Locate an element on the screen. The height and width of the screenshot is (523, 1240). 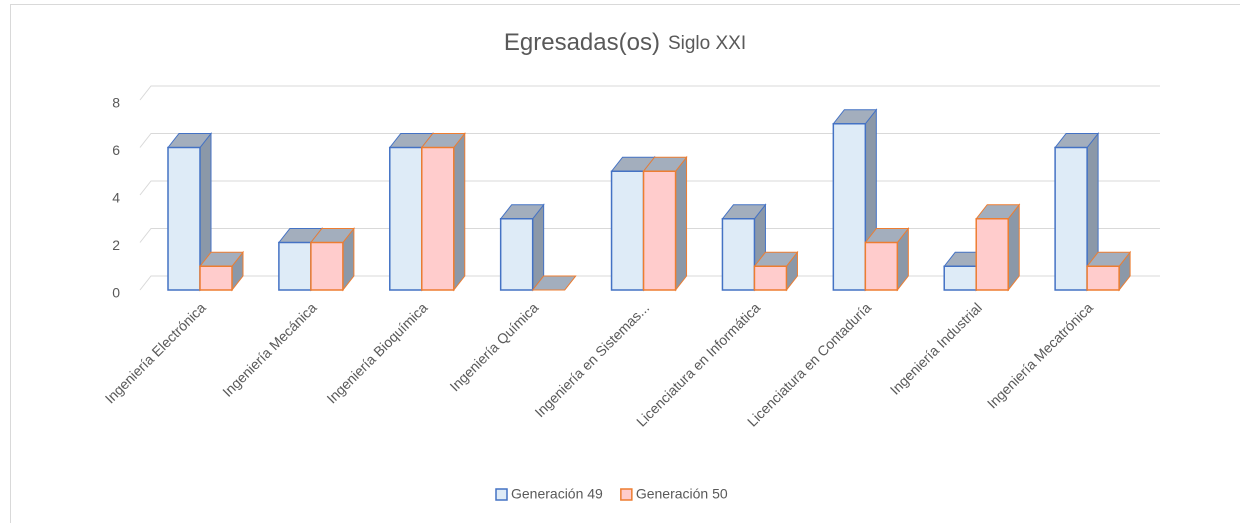
title-main: Egresadas(os) is located at coordinates (582, 42).